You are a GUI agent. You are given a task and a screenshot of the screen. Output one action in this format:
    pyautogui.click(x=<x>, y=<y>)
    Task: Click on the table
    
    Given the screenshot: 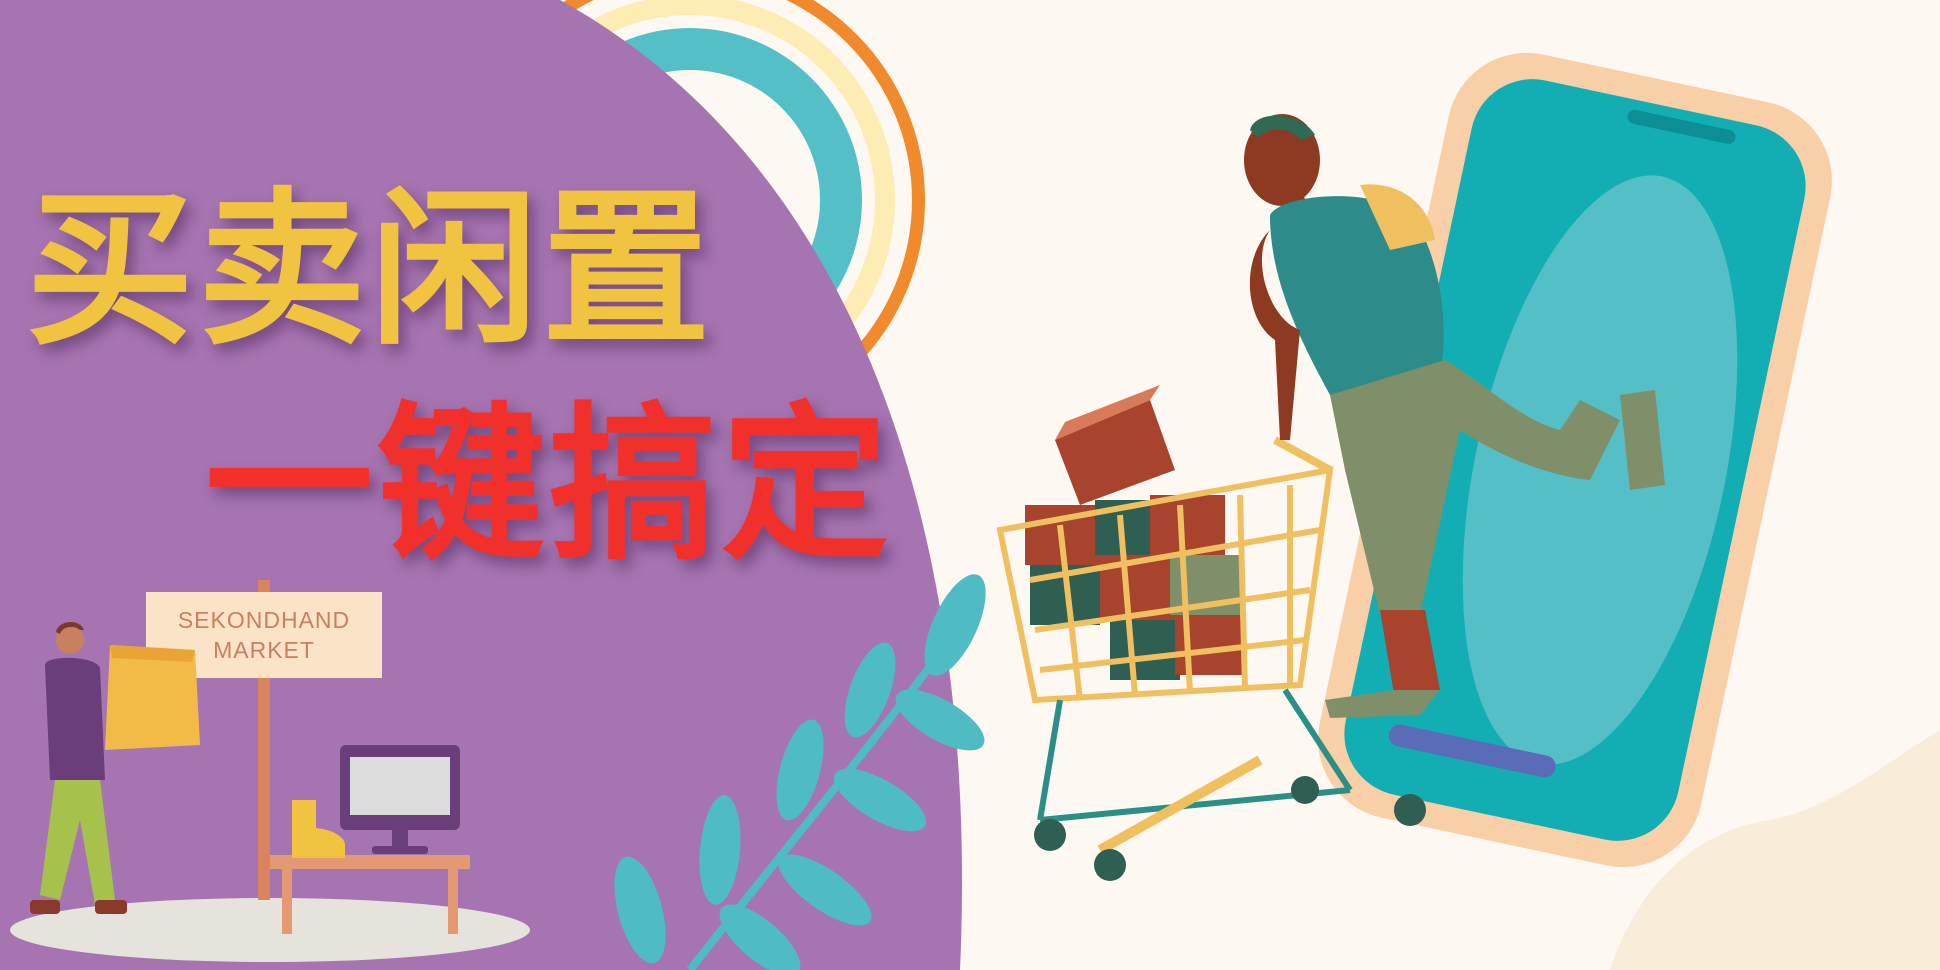 What is the action you would take?
    pyautogui.click(x=370, y=894)
    